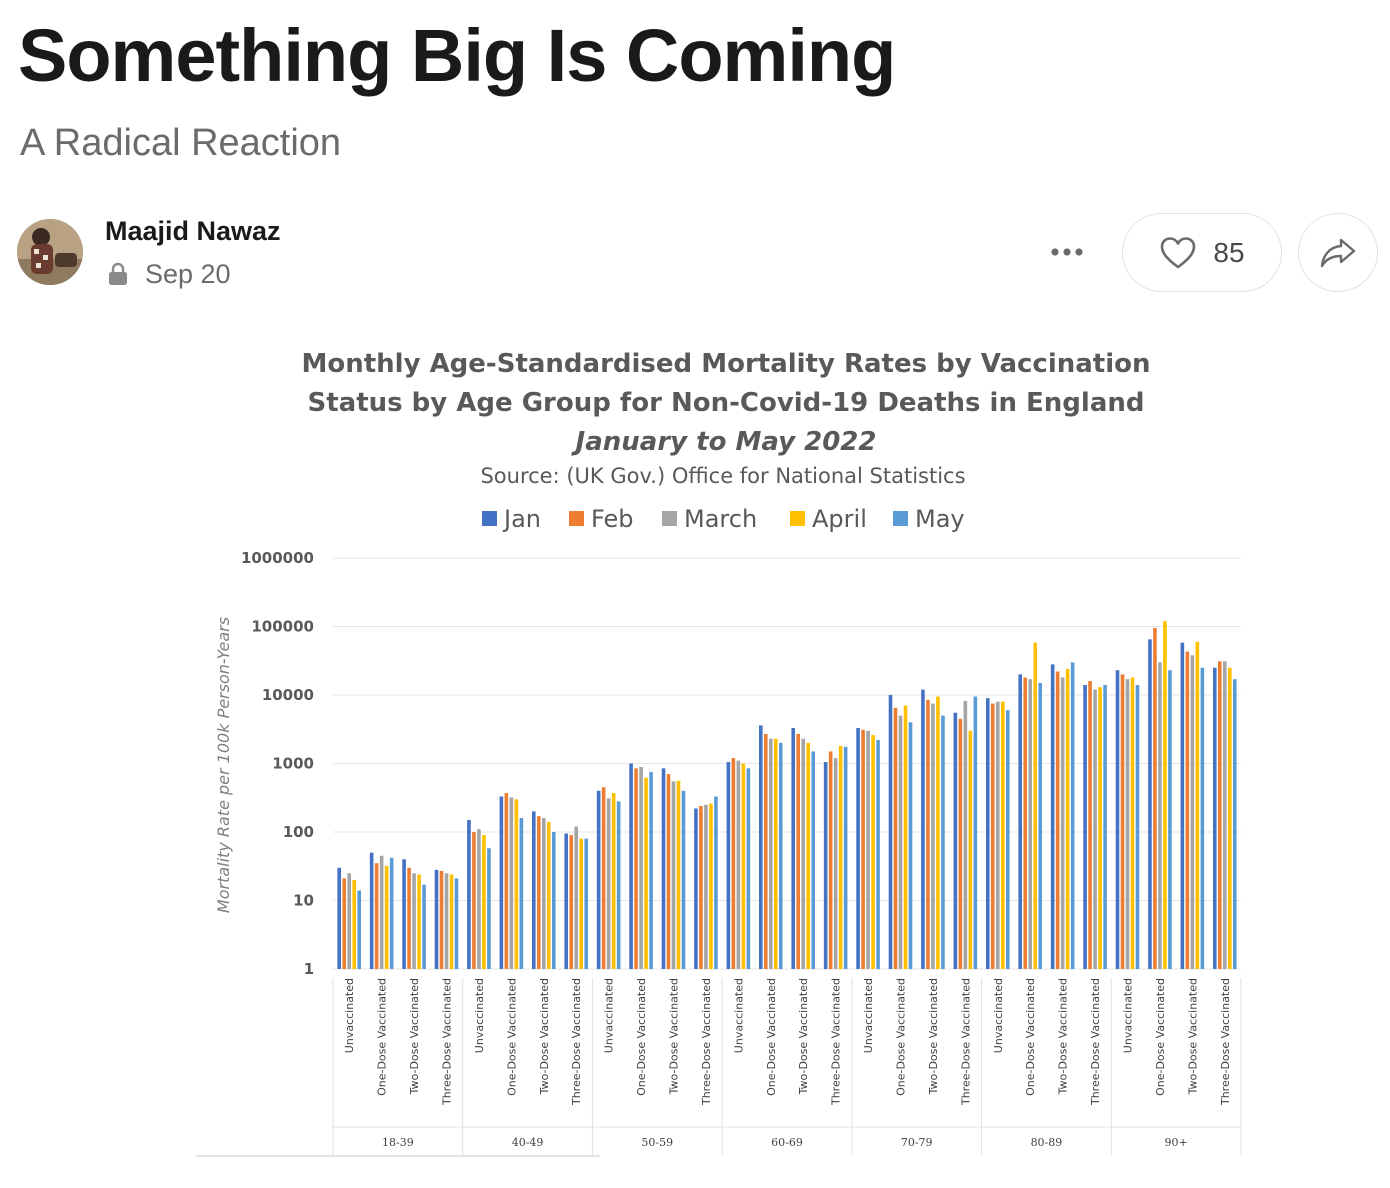 This screenshot has height=1188, width=1390. What do you see at coordinates (193, 231) in the screenshot?
I see `author-name: Maajid Nawaz` at bounding box center [193, 231].